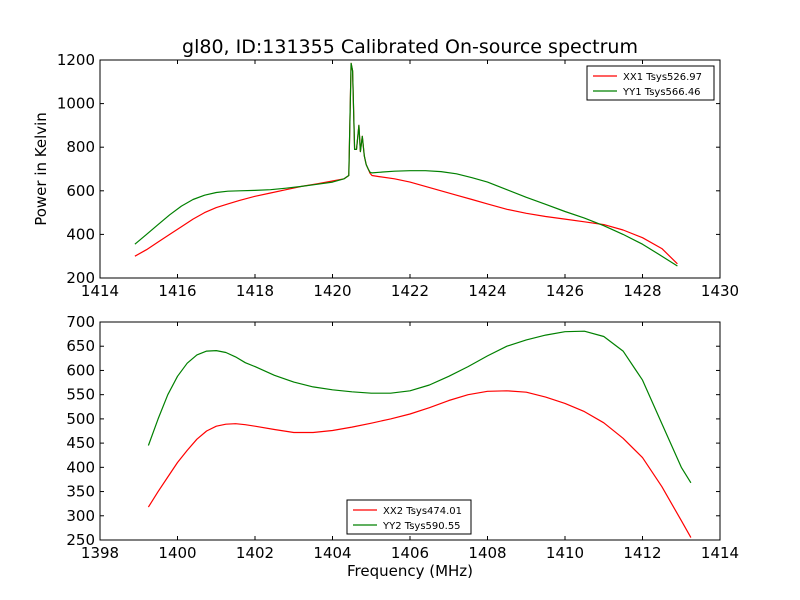 The image size is (800, 600). What do you see at coordinates (80, 492) in the screenshot?
I see `y-tick-label: 350` at bounding box center [80, 492].